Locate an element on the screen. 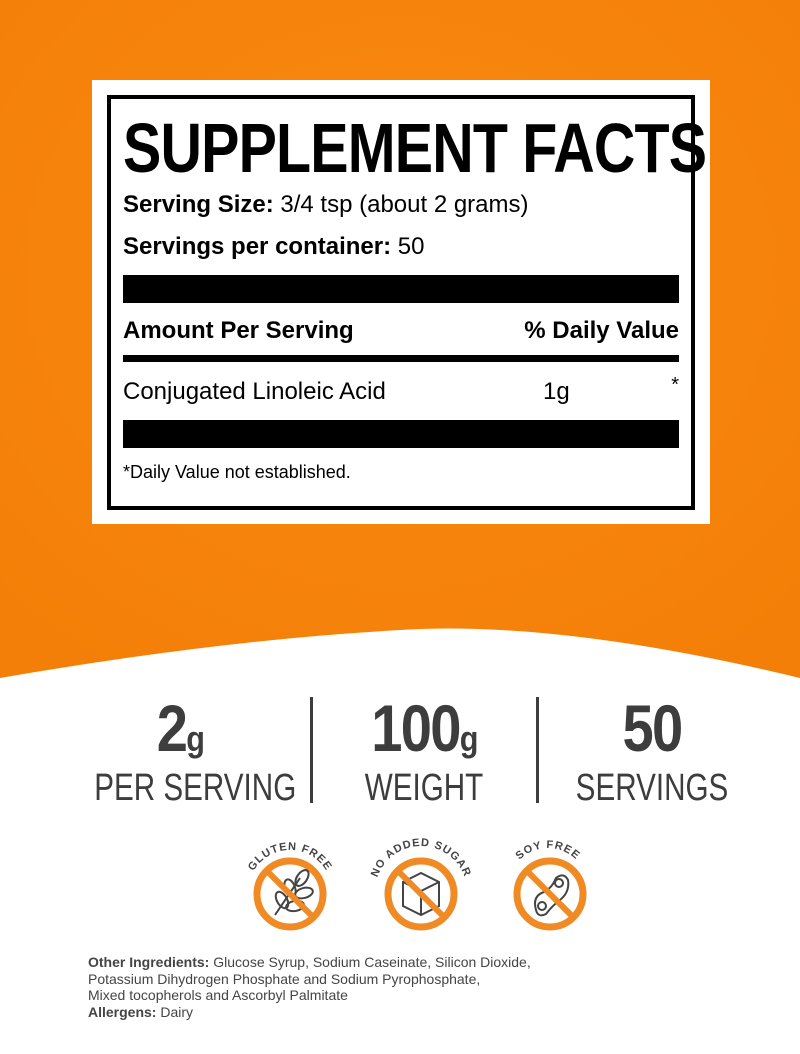  svg-text: GLUTEN FREE is located at coordinates (290, 857).